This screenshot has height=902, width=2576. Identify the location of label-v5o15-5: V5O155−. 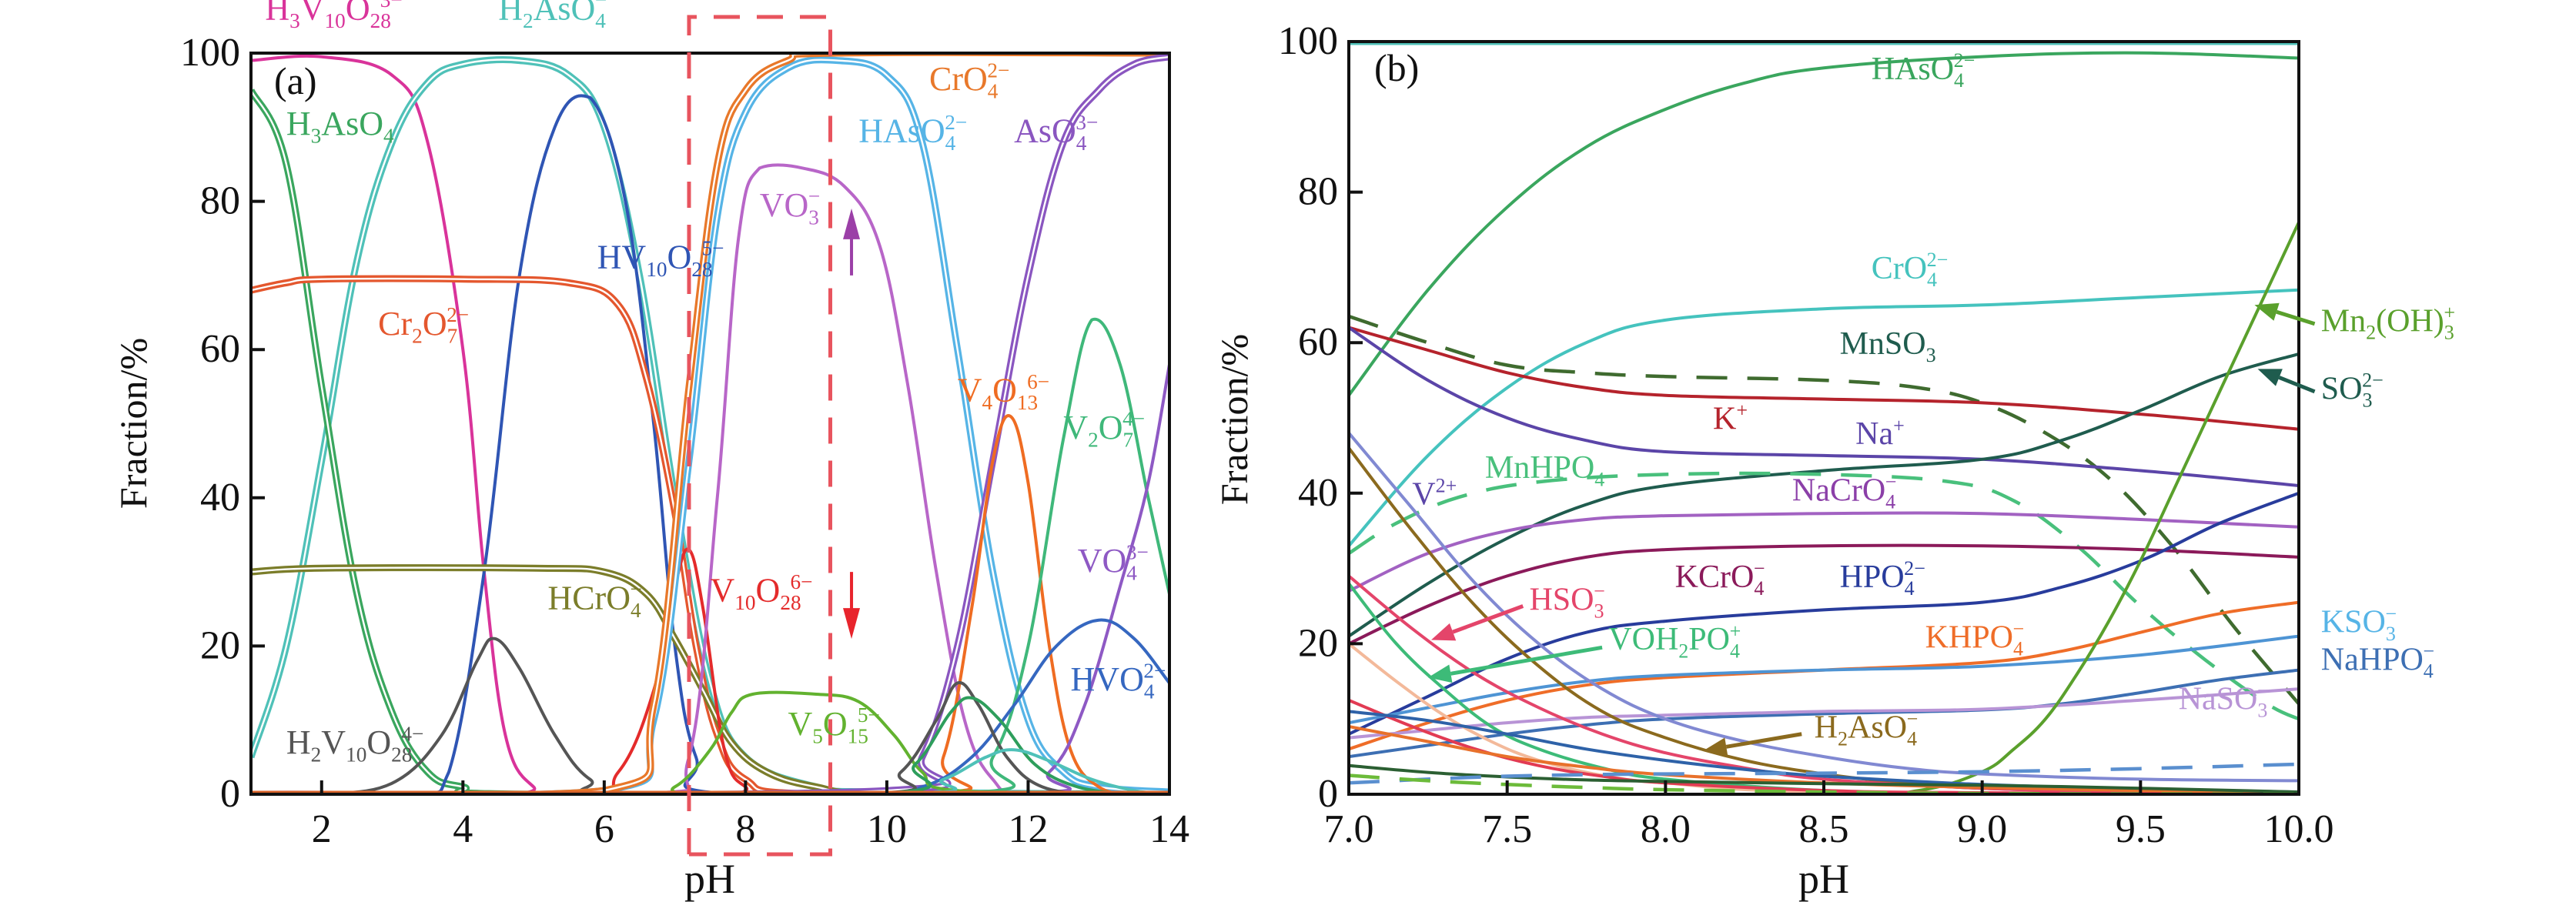
(833, 725).